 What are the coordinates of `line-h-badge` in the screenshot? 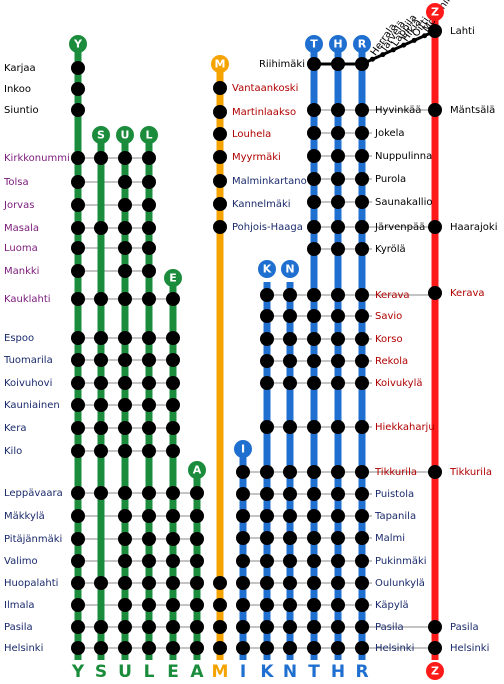 It's located at (338, 44).